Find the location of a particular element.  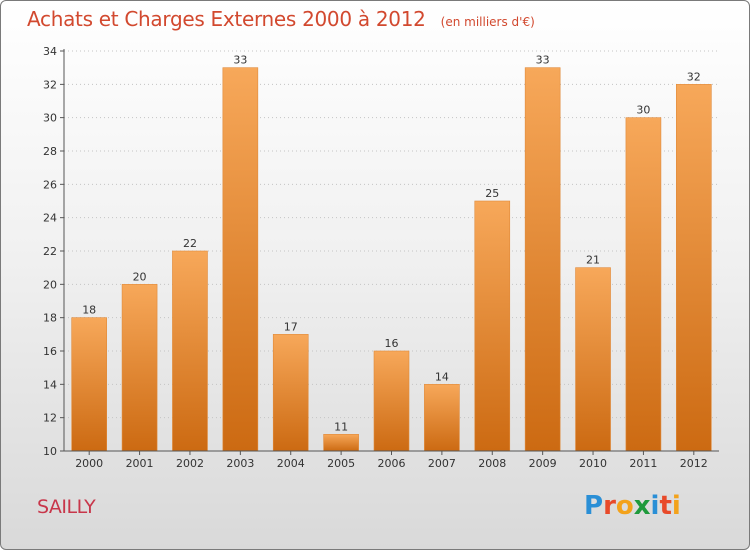

x-tick-label: 2000 is located at coordinates (89, 463).